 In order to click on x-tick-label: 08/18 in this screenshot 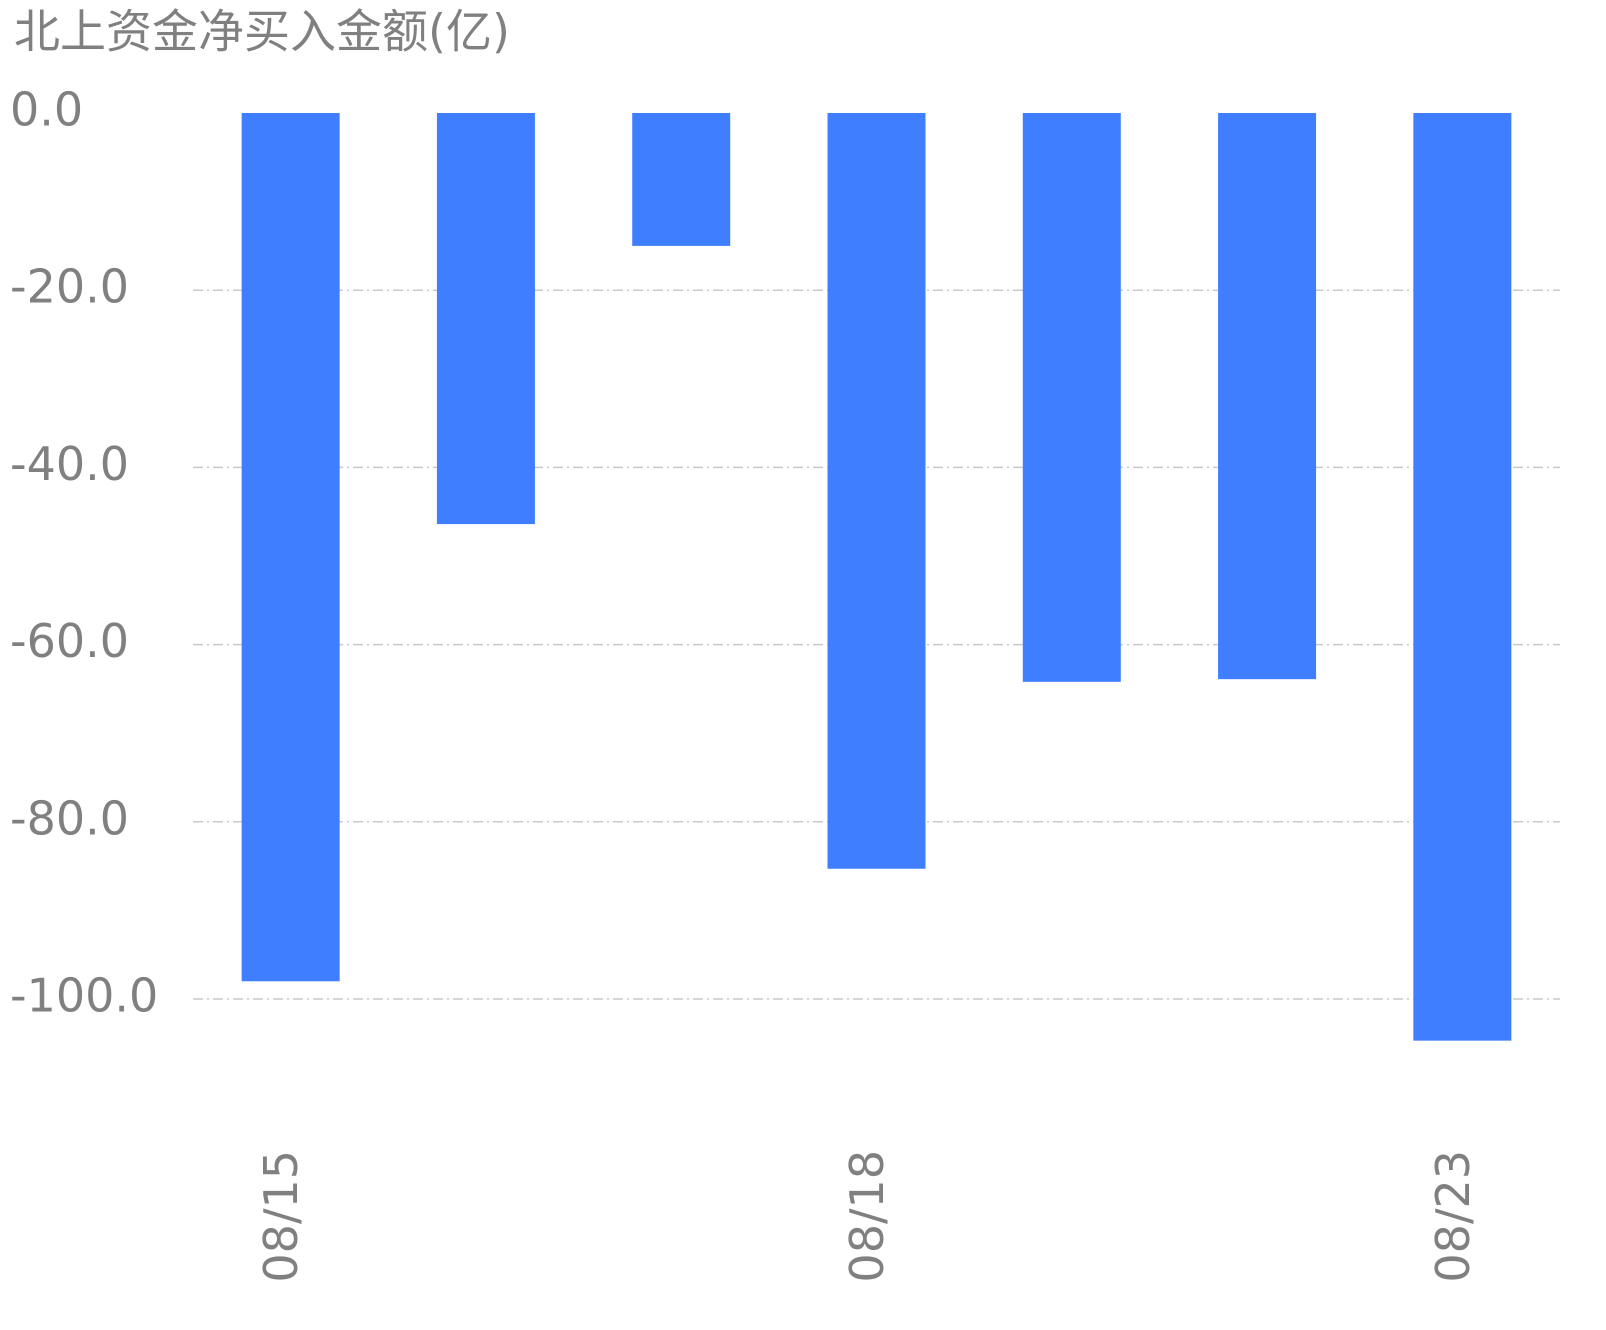, I will do `click(867, 1216)`.